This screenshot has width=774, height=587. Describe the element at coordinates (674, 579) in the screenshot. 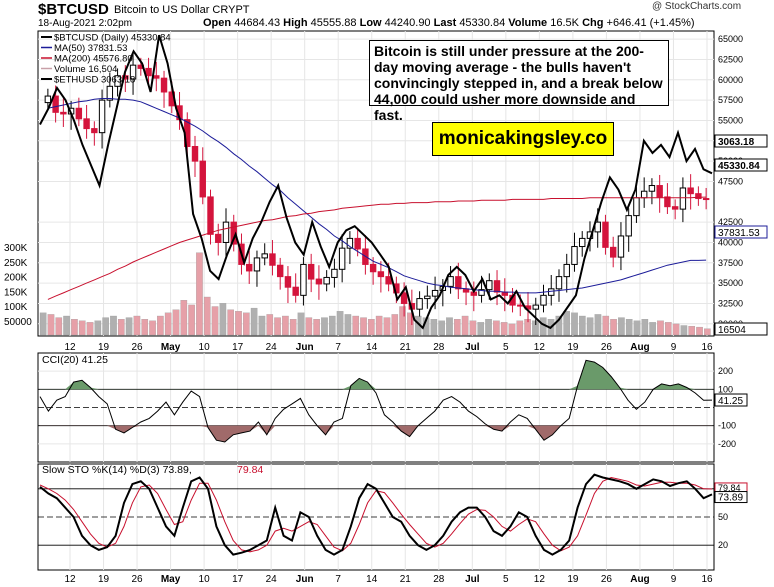

I see `xtick-label-bottom: 9` at that location.